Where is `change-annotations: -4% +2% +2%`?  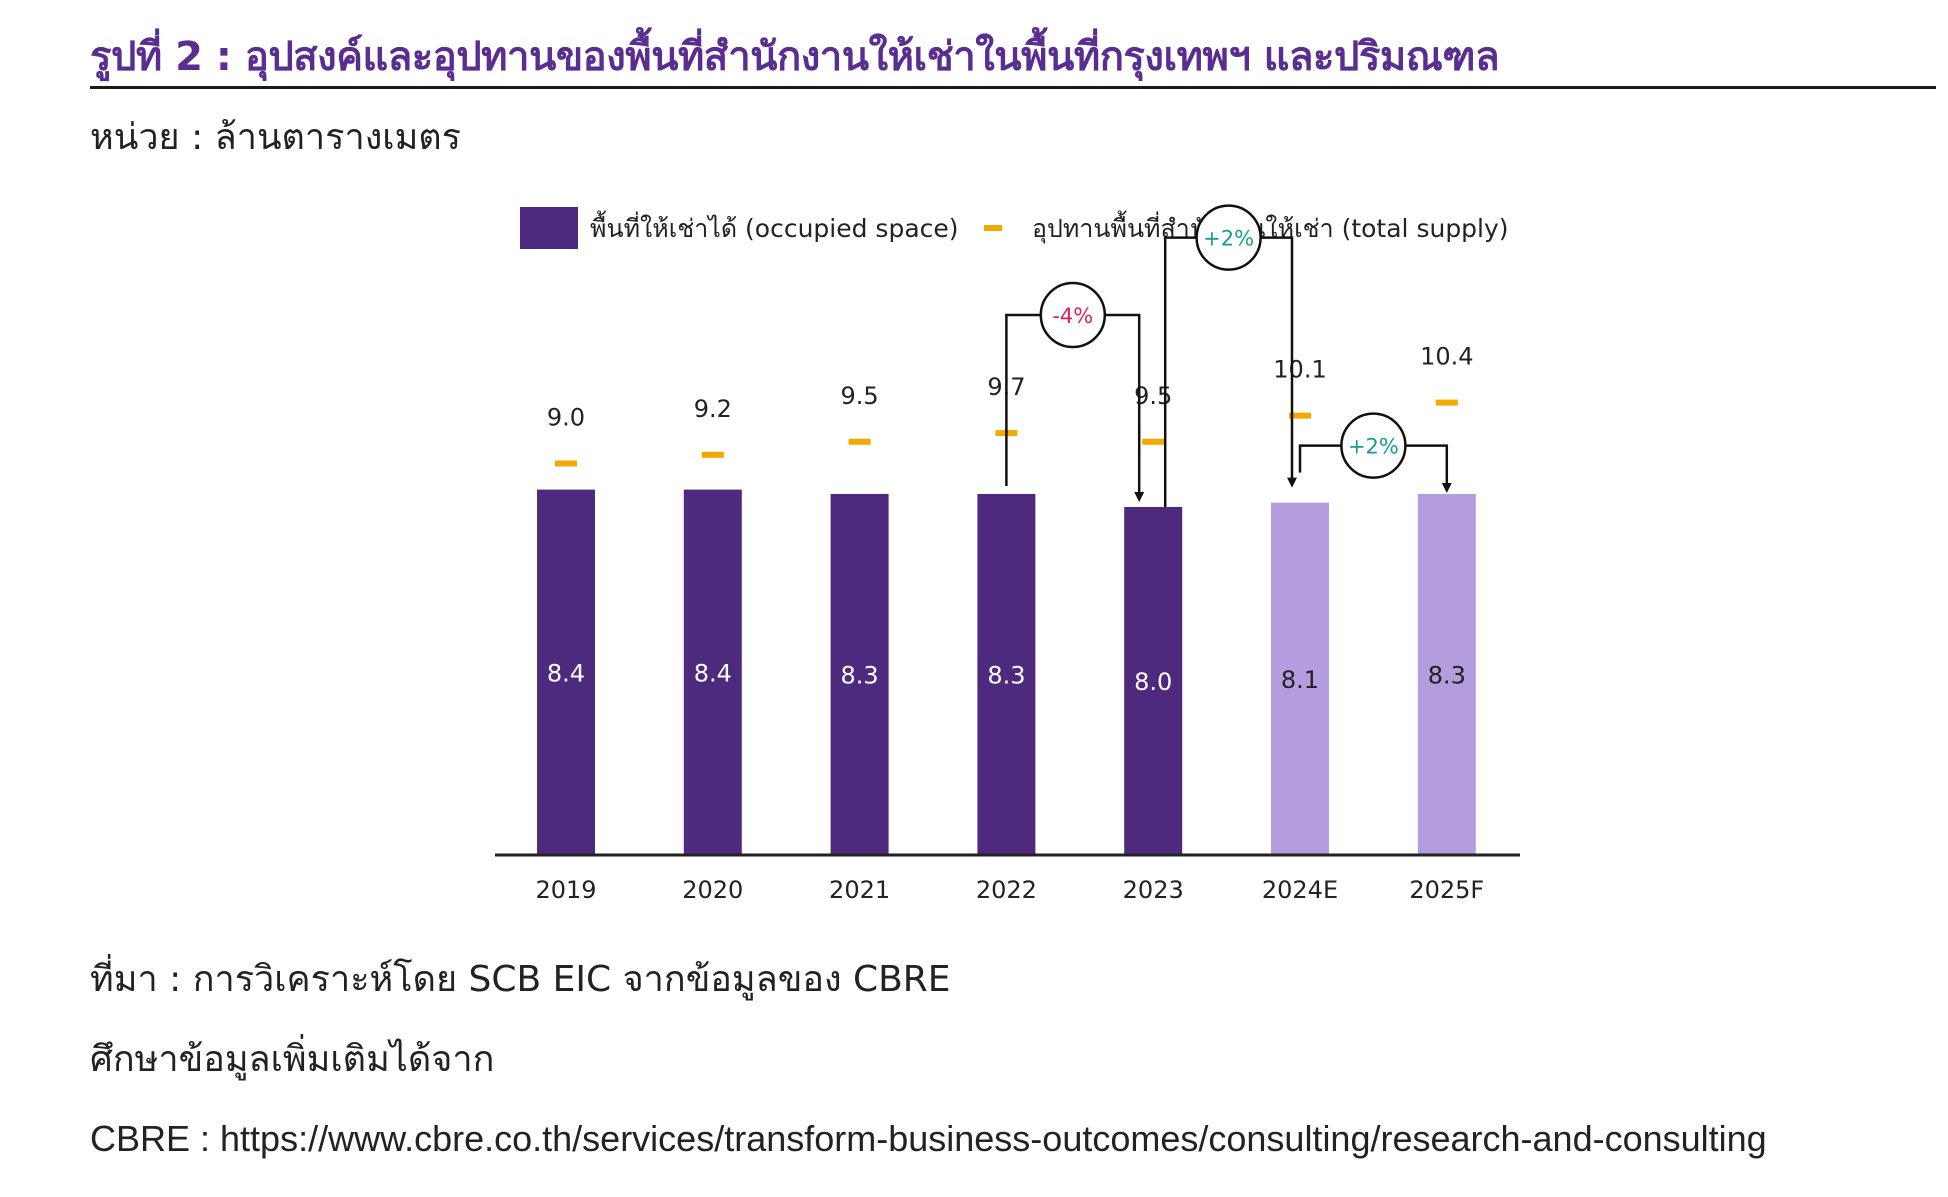 change-annotations: -4% +2% +2% is located at coordinates (1228, 355).